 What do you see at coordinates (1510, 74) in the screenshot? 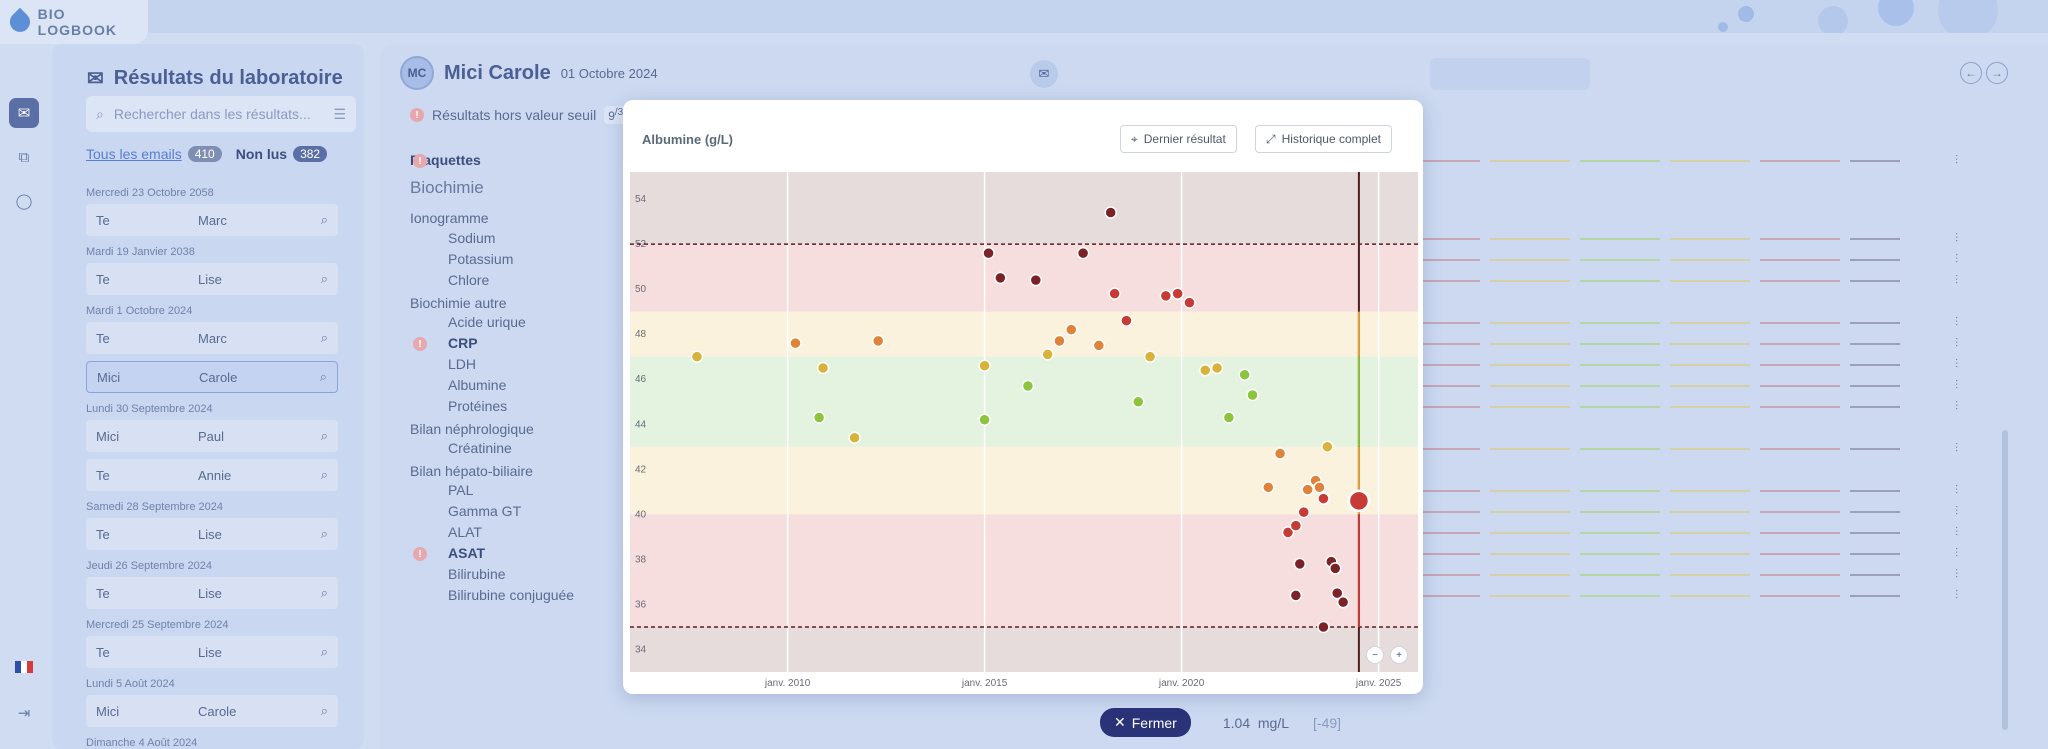
I see `search-results-button` at bounding box center [1510, 74].